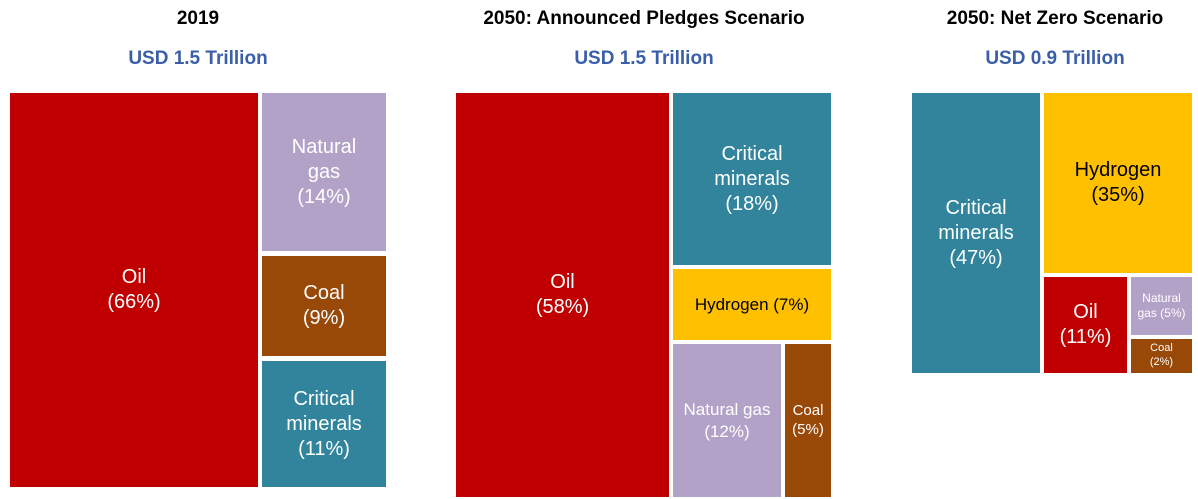 Image resolution: width=1198 pixels, height=499 pixels. Describe the element at coordinates (324, 318) in the screenshot. I see `value-label: (9%)` at that location.